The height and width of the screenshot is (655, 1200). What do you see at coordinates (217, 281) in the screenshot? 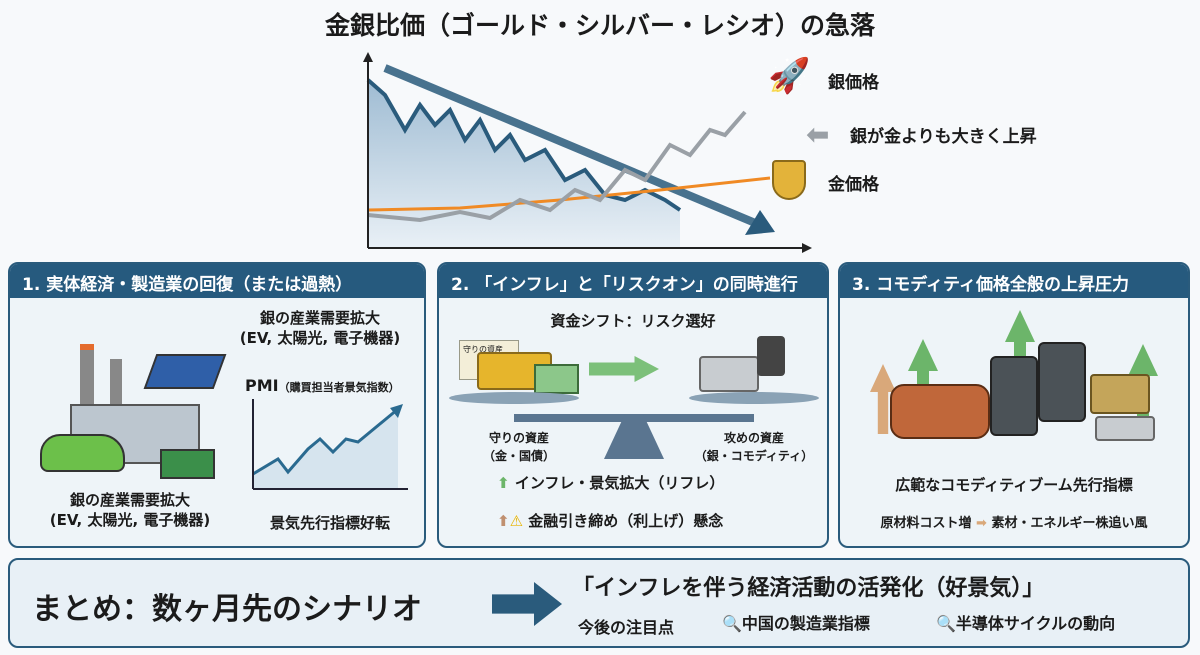
I see `panel-title: 1. 実体経済・製造業の回復（または過熱）` at bounding box center [217, 281].